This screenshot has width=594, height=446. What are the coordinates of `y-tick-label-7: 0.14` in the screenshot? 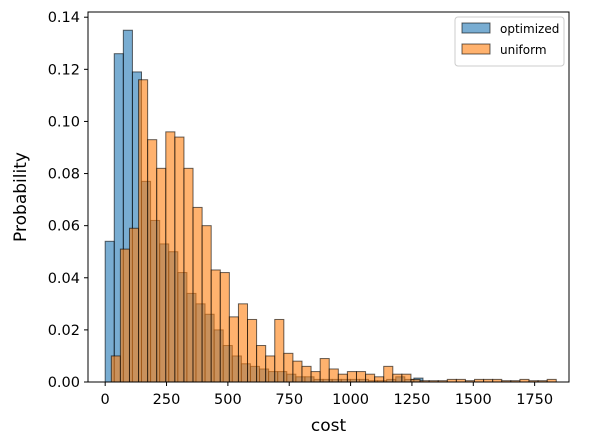 It's located at (64, 18).